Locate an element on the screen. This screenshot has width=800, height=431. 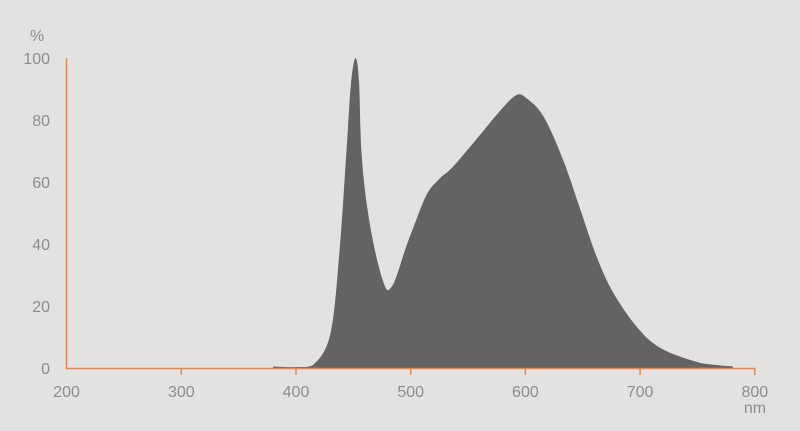
y-tick-label: 60 is located at coordinates (41, 183).